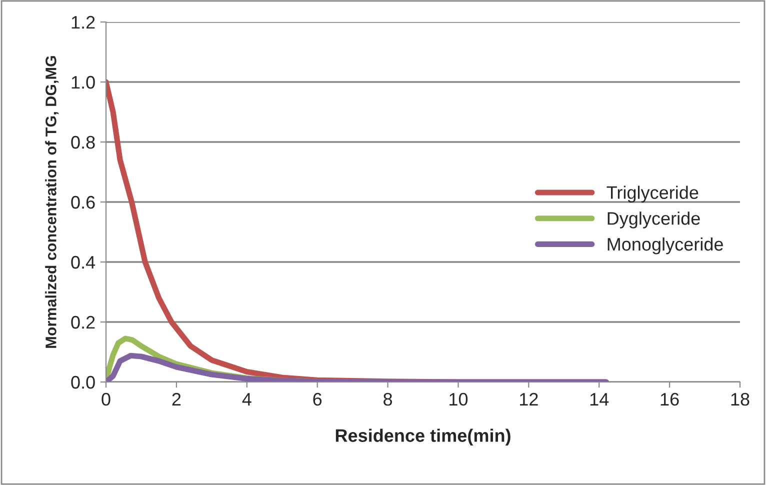  Describe the element at coordinates (652, 194) in the screenshot. I see `legend-label: Triglyceride` at that location.